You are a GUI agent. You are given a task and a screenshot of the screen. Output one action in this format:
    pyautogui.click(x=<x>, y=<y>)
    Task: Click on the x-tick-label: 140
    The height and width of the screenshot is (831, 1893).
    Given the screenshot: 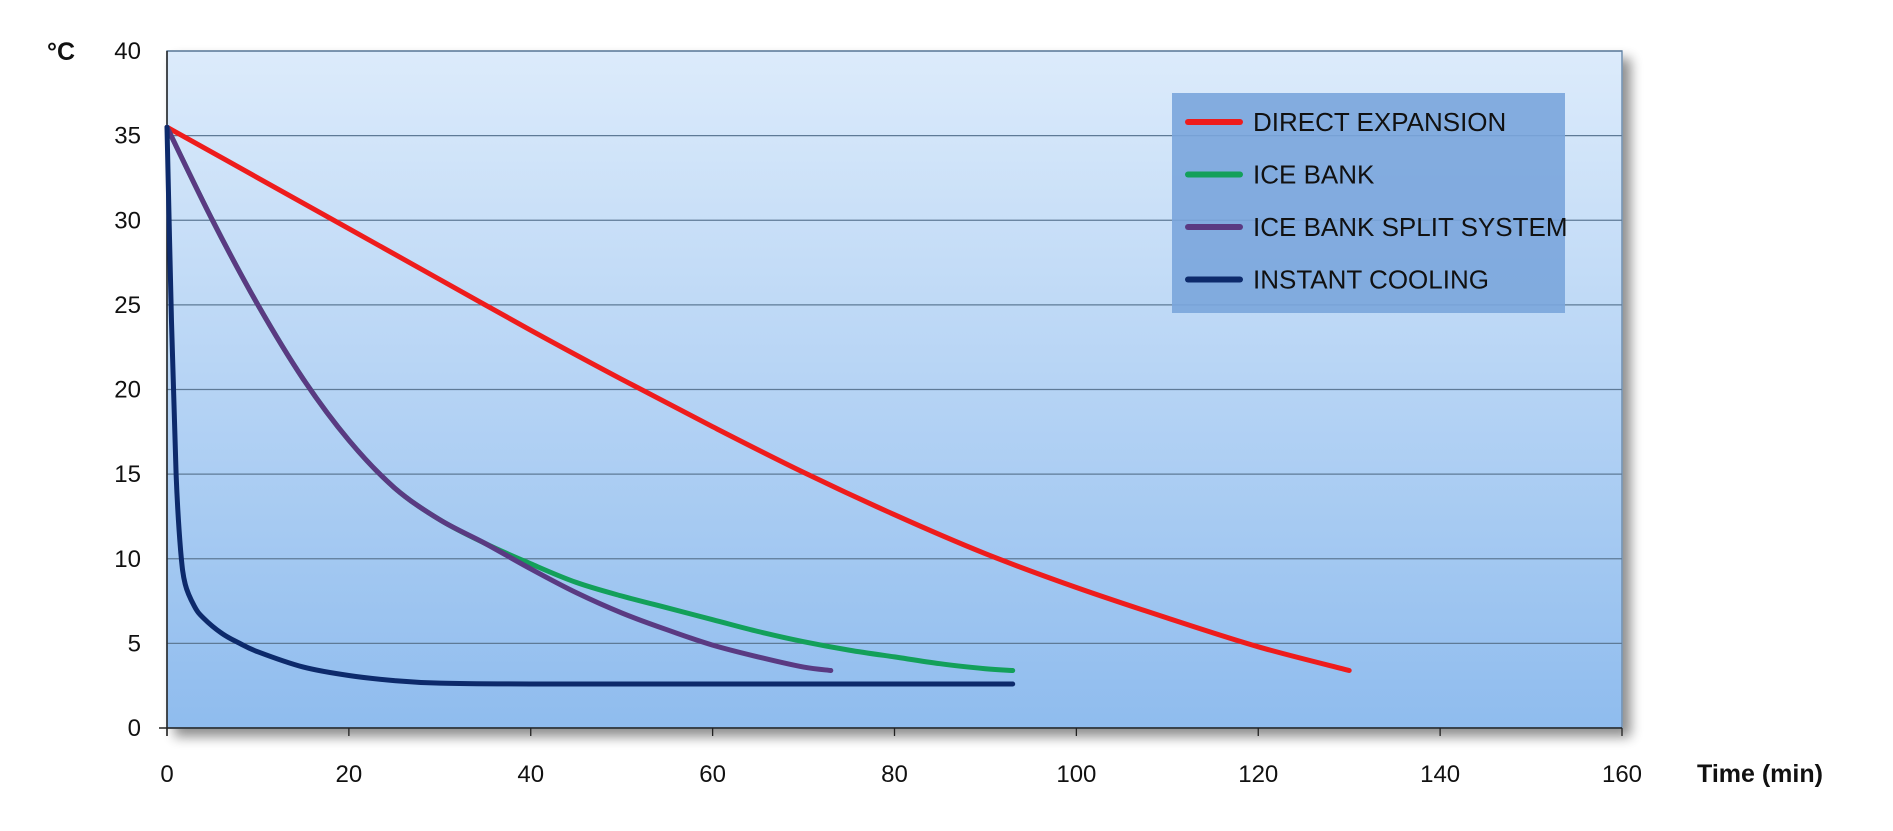 What is the action you would take?
    pyautogui.click(x=1440, y=774)
    